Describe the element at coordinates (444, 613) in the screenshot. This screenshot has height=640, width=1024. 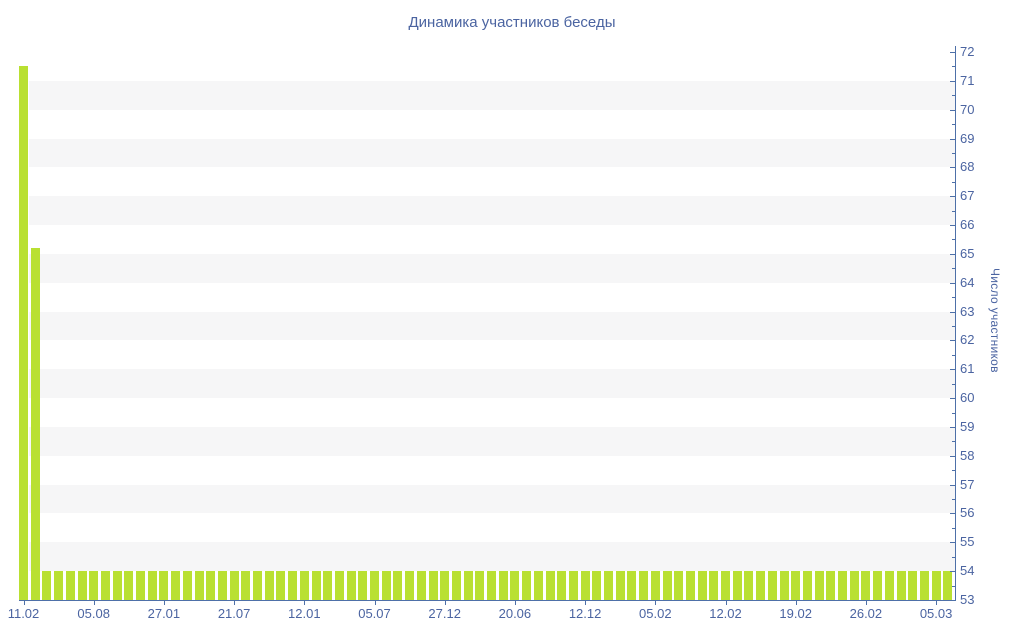
I see `x-tick-label: 27.12` at that location.